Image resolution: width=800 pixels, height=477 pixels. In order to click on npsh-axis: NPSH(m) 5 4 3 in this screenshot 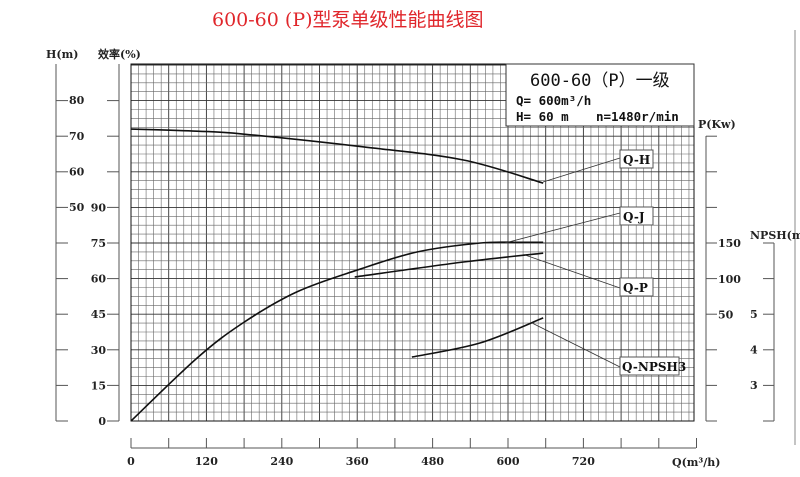, I will do `click(775, 325)`.